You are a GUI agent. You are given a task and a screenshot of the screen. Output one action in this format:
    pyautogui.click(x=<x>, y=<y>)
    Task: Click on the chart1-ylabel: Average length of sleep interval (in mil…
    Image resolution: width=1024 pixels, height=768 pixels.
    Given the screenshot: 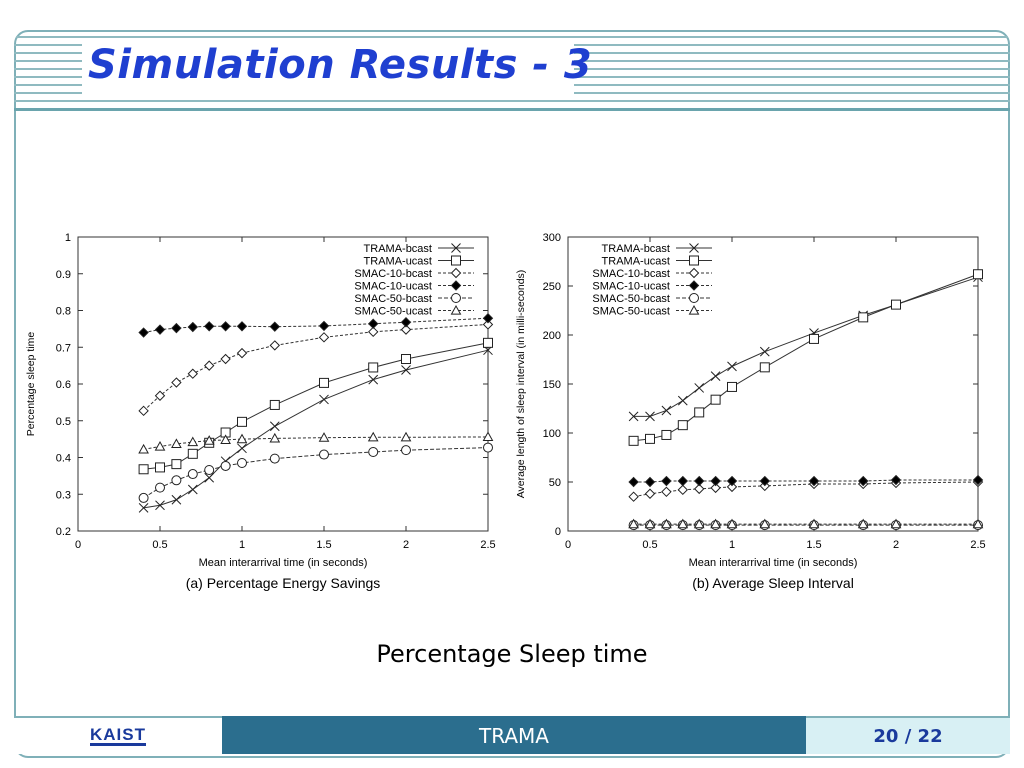 What is the action you would take?
    pyautogui.click(x=521, y=384)
    